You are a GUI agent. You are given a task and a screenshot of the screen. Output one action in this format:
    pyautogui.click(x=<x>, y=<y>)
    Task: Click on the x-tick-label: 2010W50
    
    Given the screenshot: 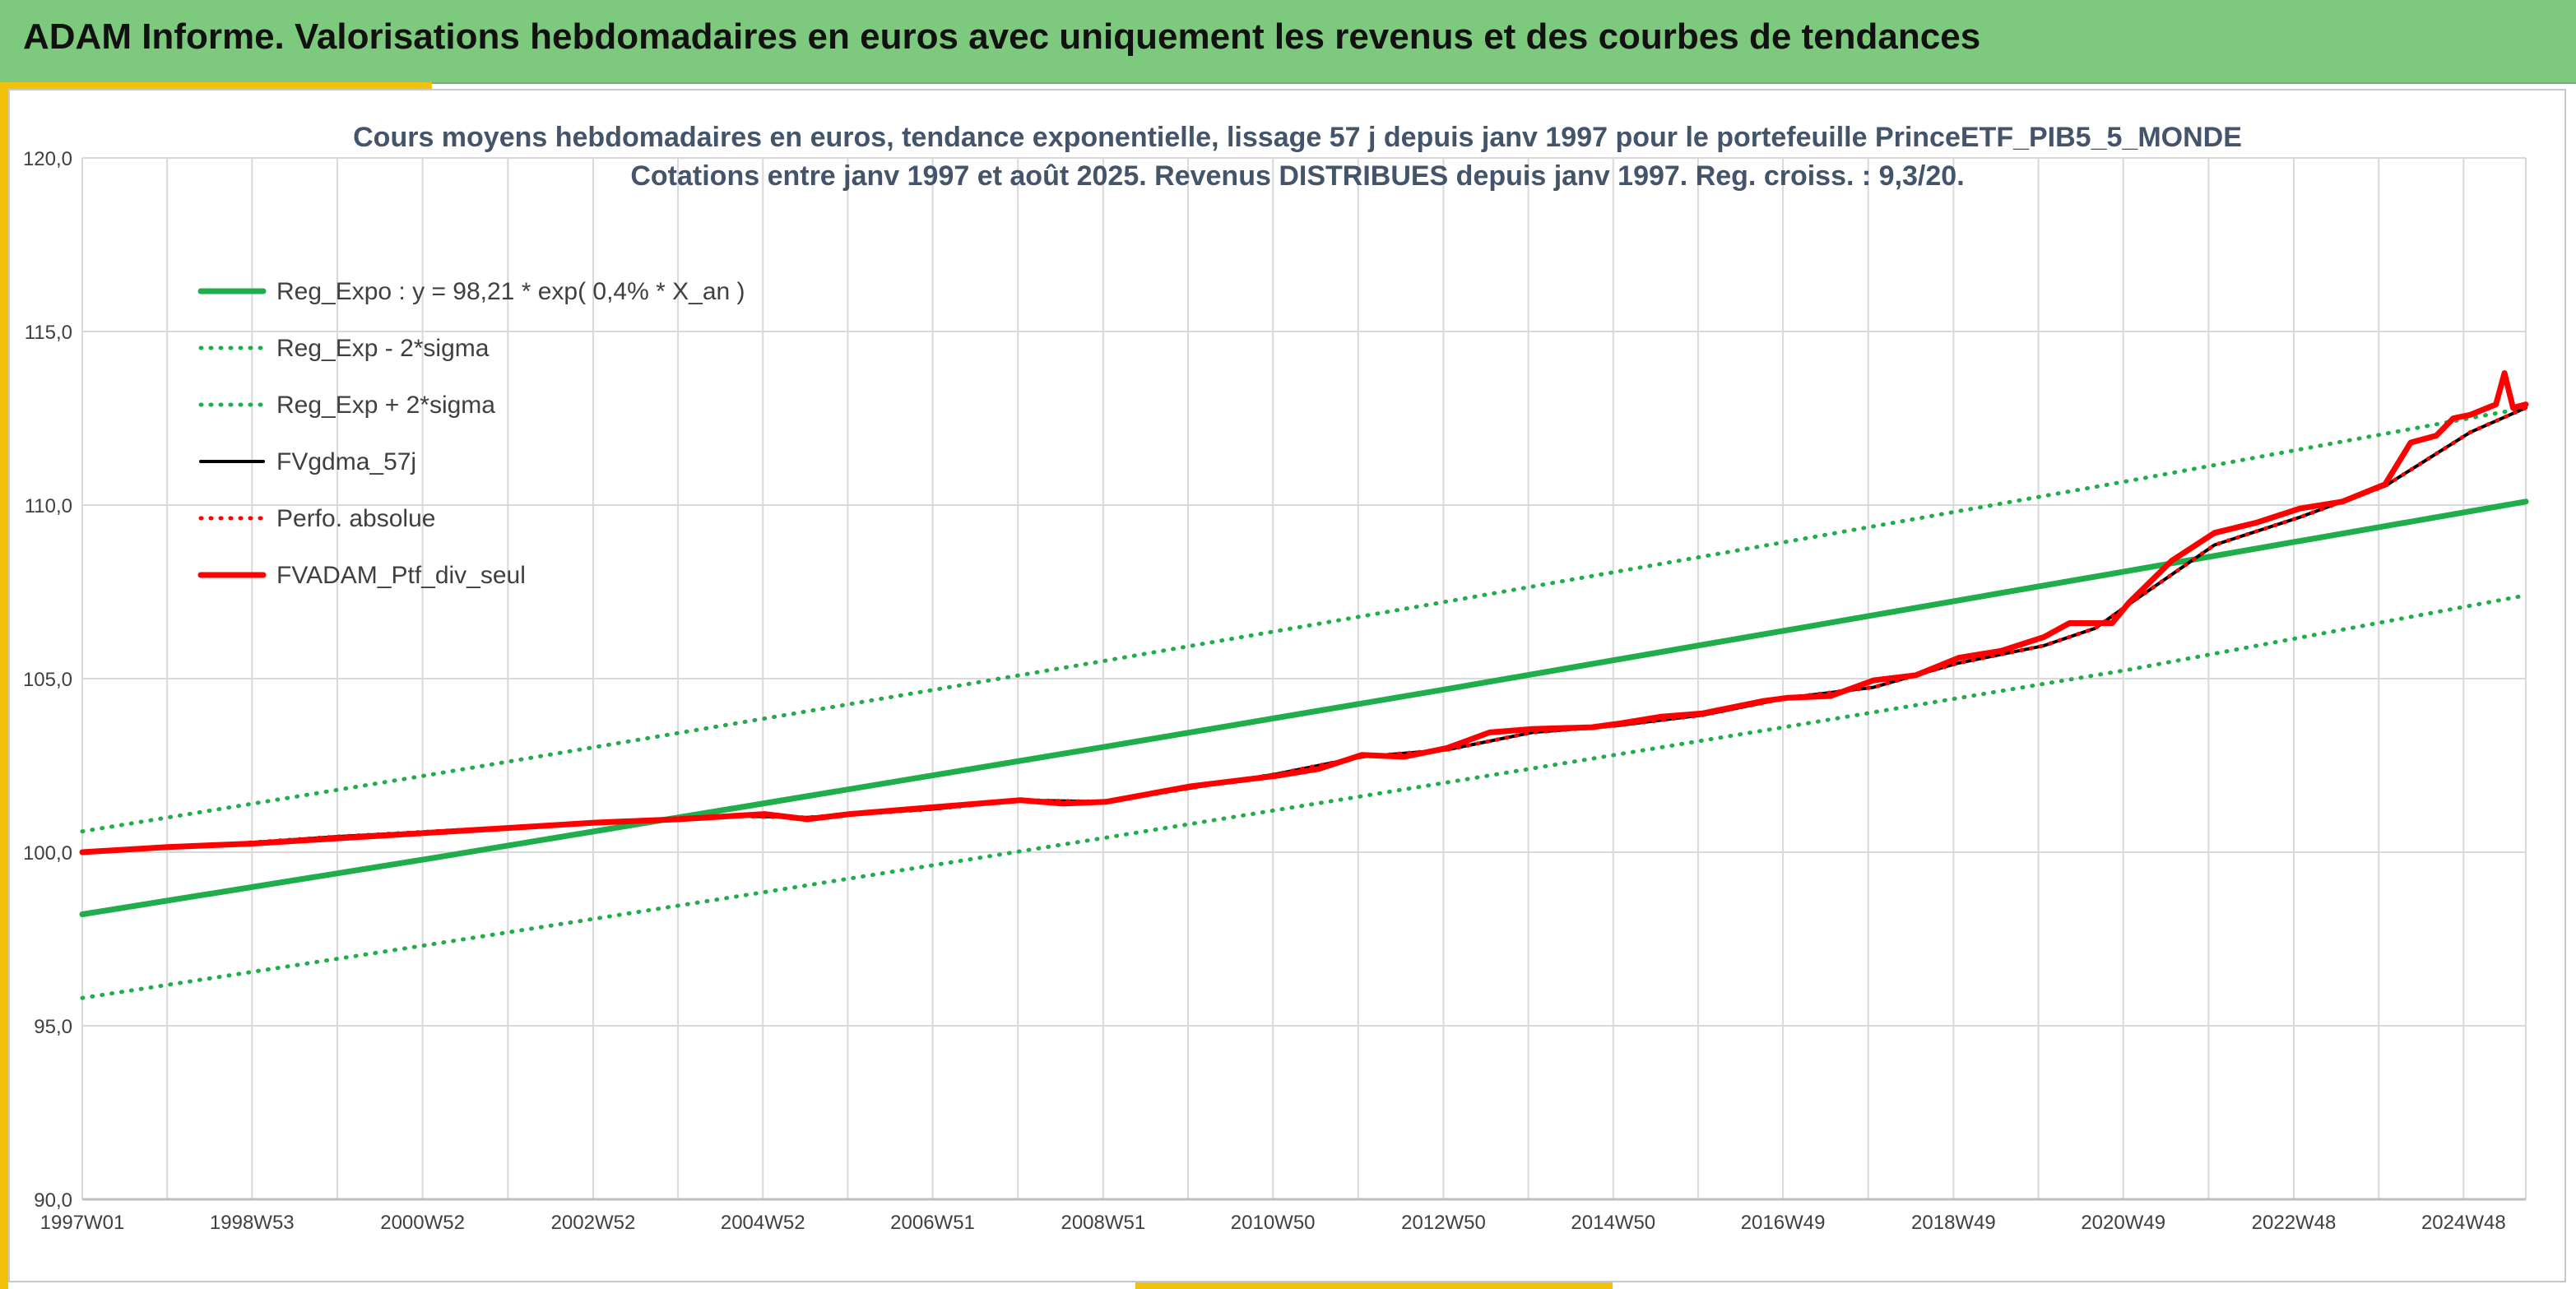 What is the action you would take?
    pyautogui.click(x=1273, y=1223)
    